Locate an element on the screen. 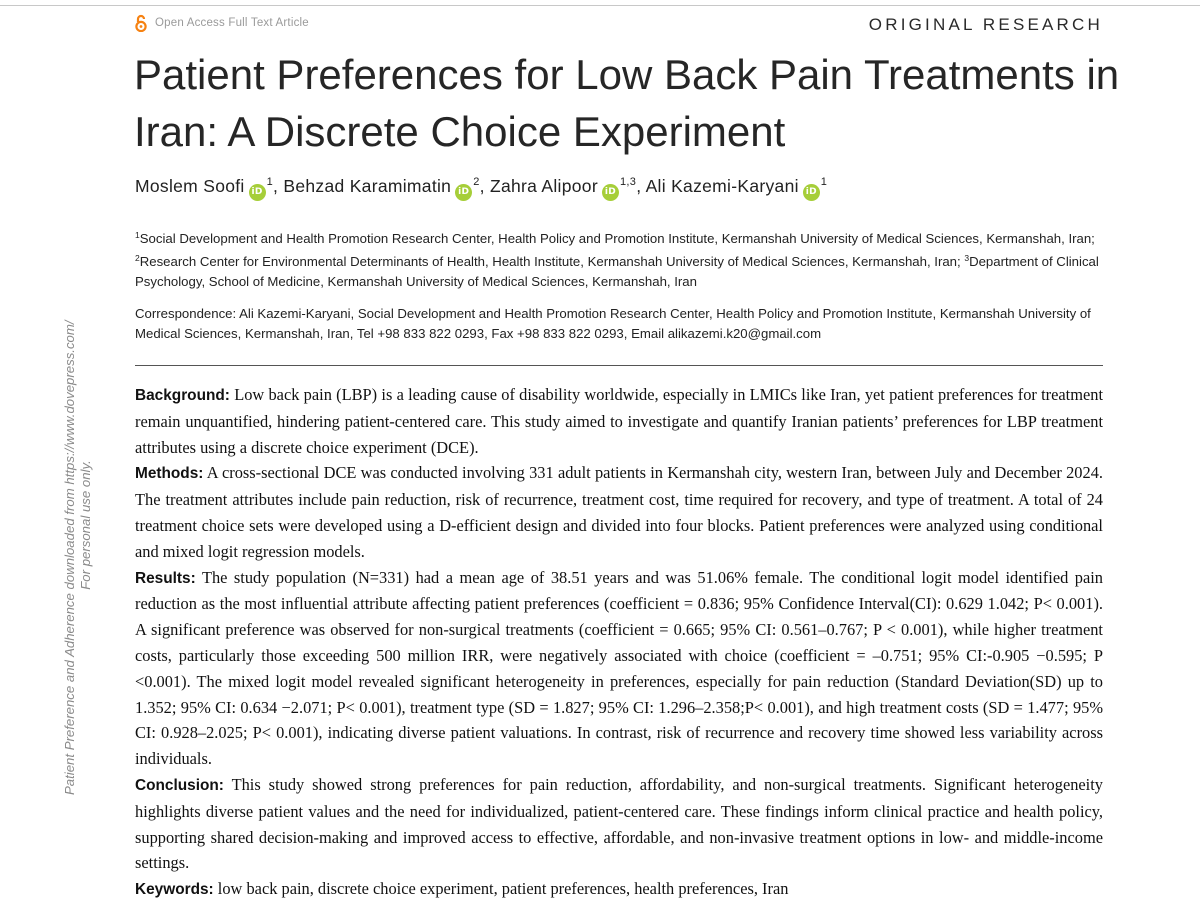  section-divider is located at coordinates (619, 365).